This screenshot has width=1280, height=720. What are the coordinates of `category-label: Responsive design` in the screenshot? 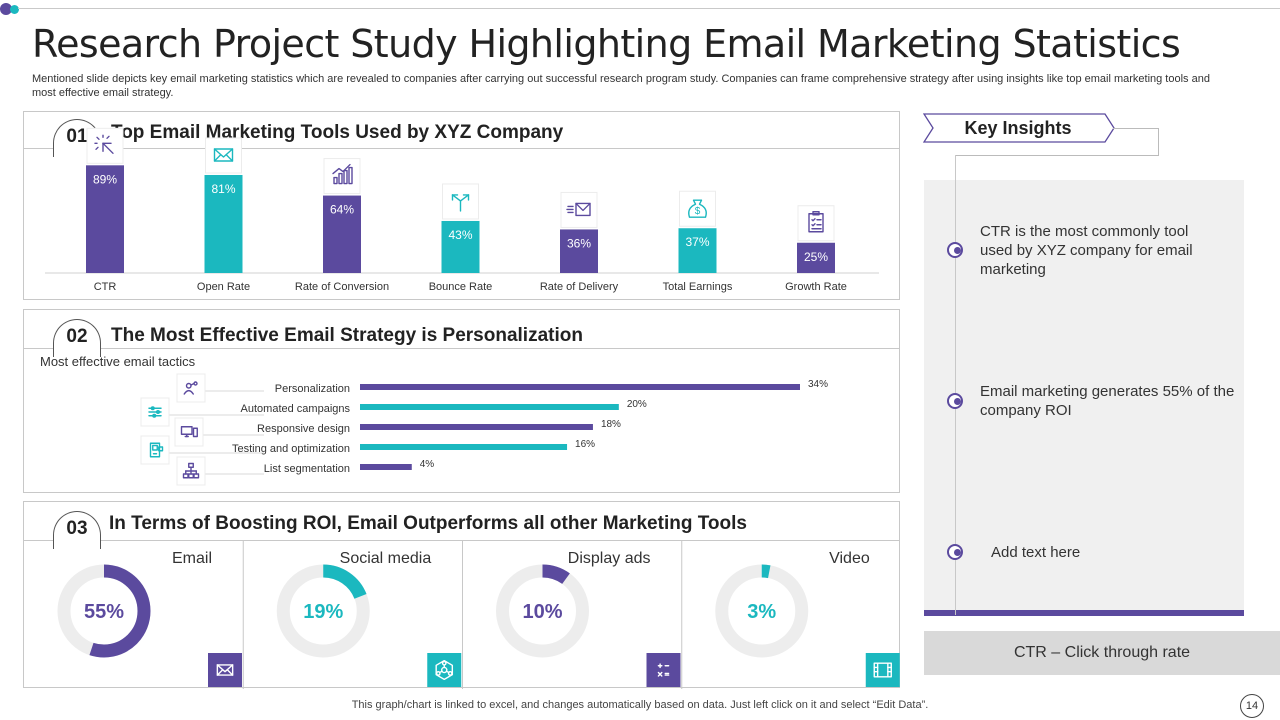 It's located at (303, 429).